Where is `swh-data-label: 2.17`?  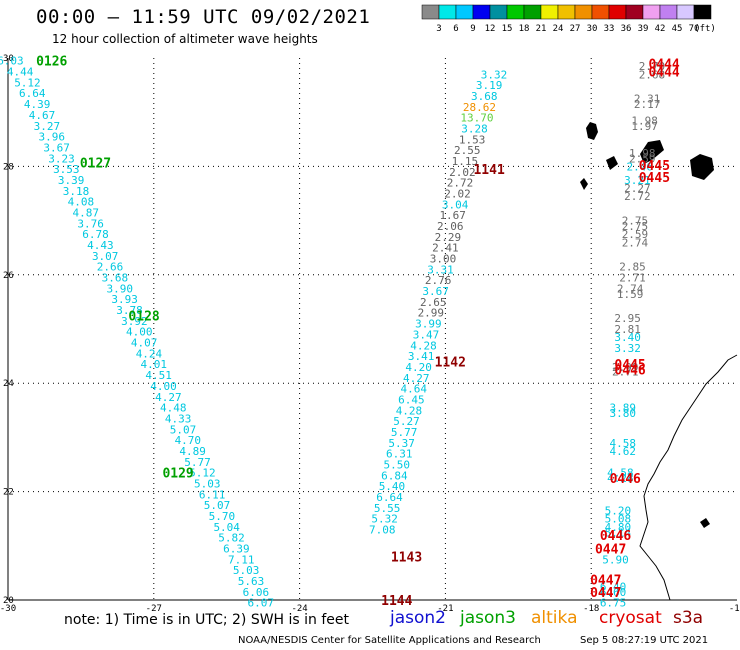
swh-data-label: 2.17 is located at coordinates (647, 104).